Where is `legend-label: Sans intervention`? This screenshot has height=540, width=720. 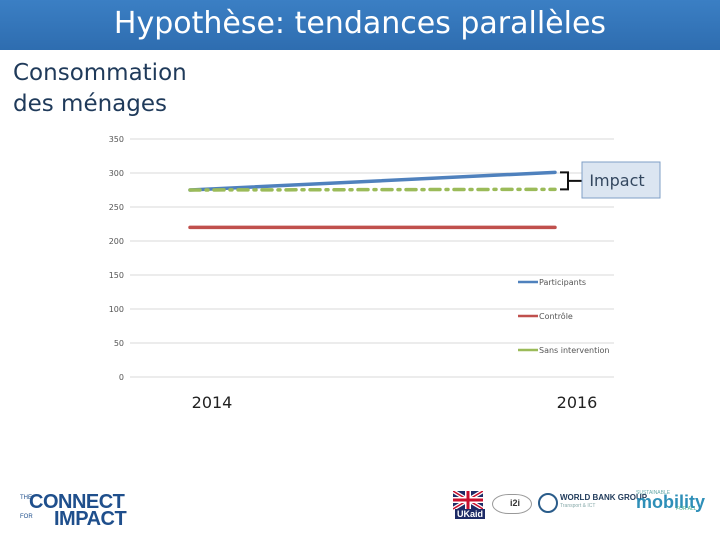
legend-label: Sans intervention is located at coordinates (574, 350).